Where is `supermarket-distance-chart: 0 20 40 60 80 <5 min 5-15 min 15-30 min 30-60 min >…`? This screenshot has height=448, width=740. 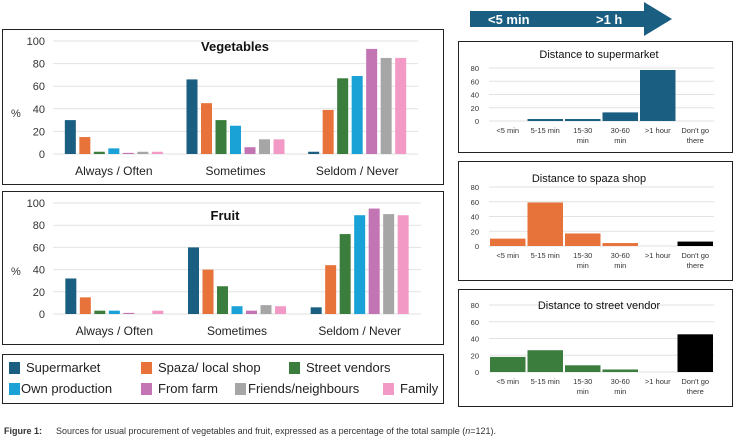
supermarket-distance-chart: 0 20 40 60 80 <5 min 5-15 min 15-30 min 30-60 min >… is located at coordinates (592, 97).